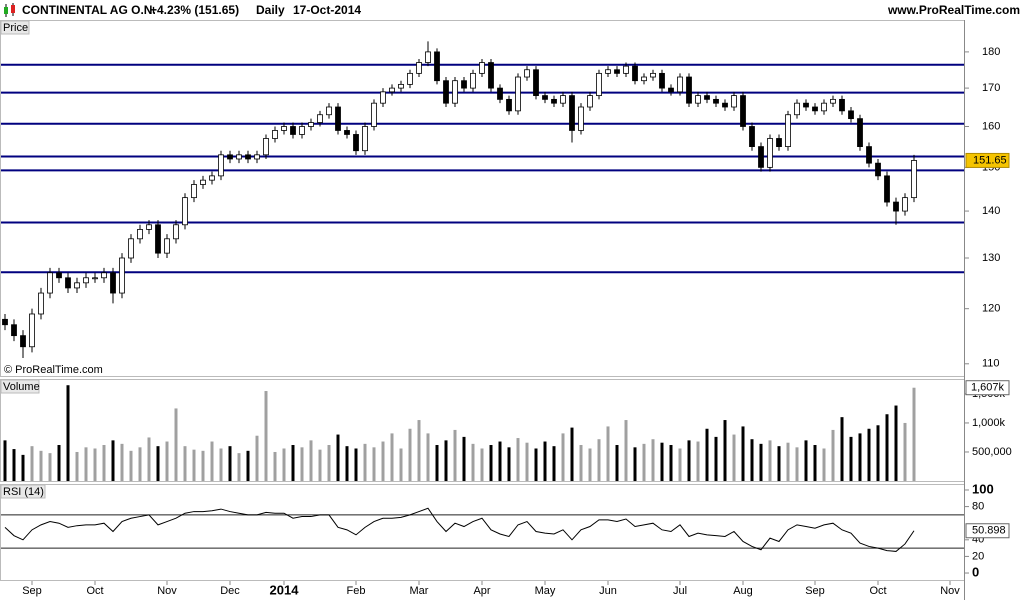  I want to click on last-price-box, so click(987, 160).